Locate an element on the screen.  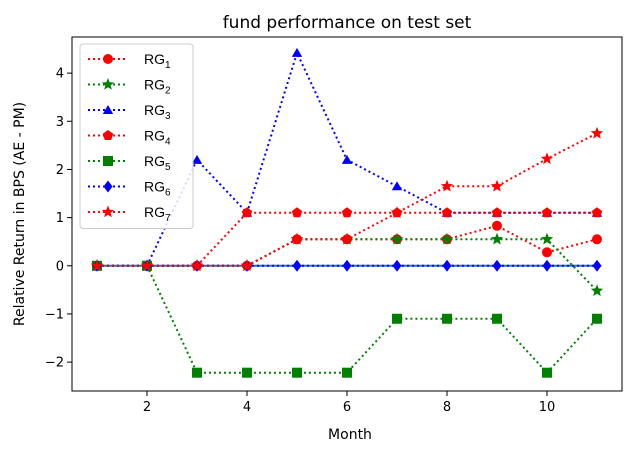
legend: RG1 RG2 RG3 RG4 RG5 RG6 RG7 is located at coordinates (136, 136).